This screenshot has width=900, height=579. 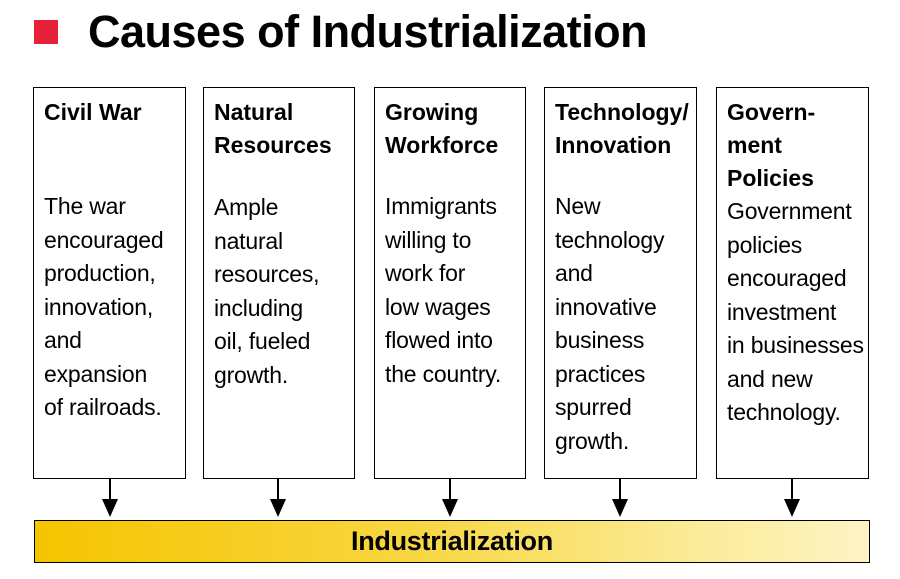 I want to click on title-bullet-square, so click(x=46, y=32).